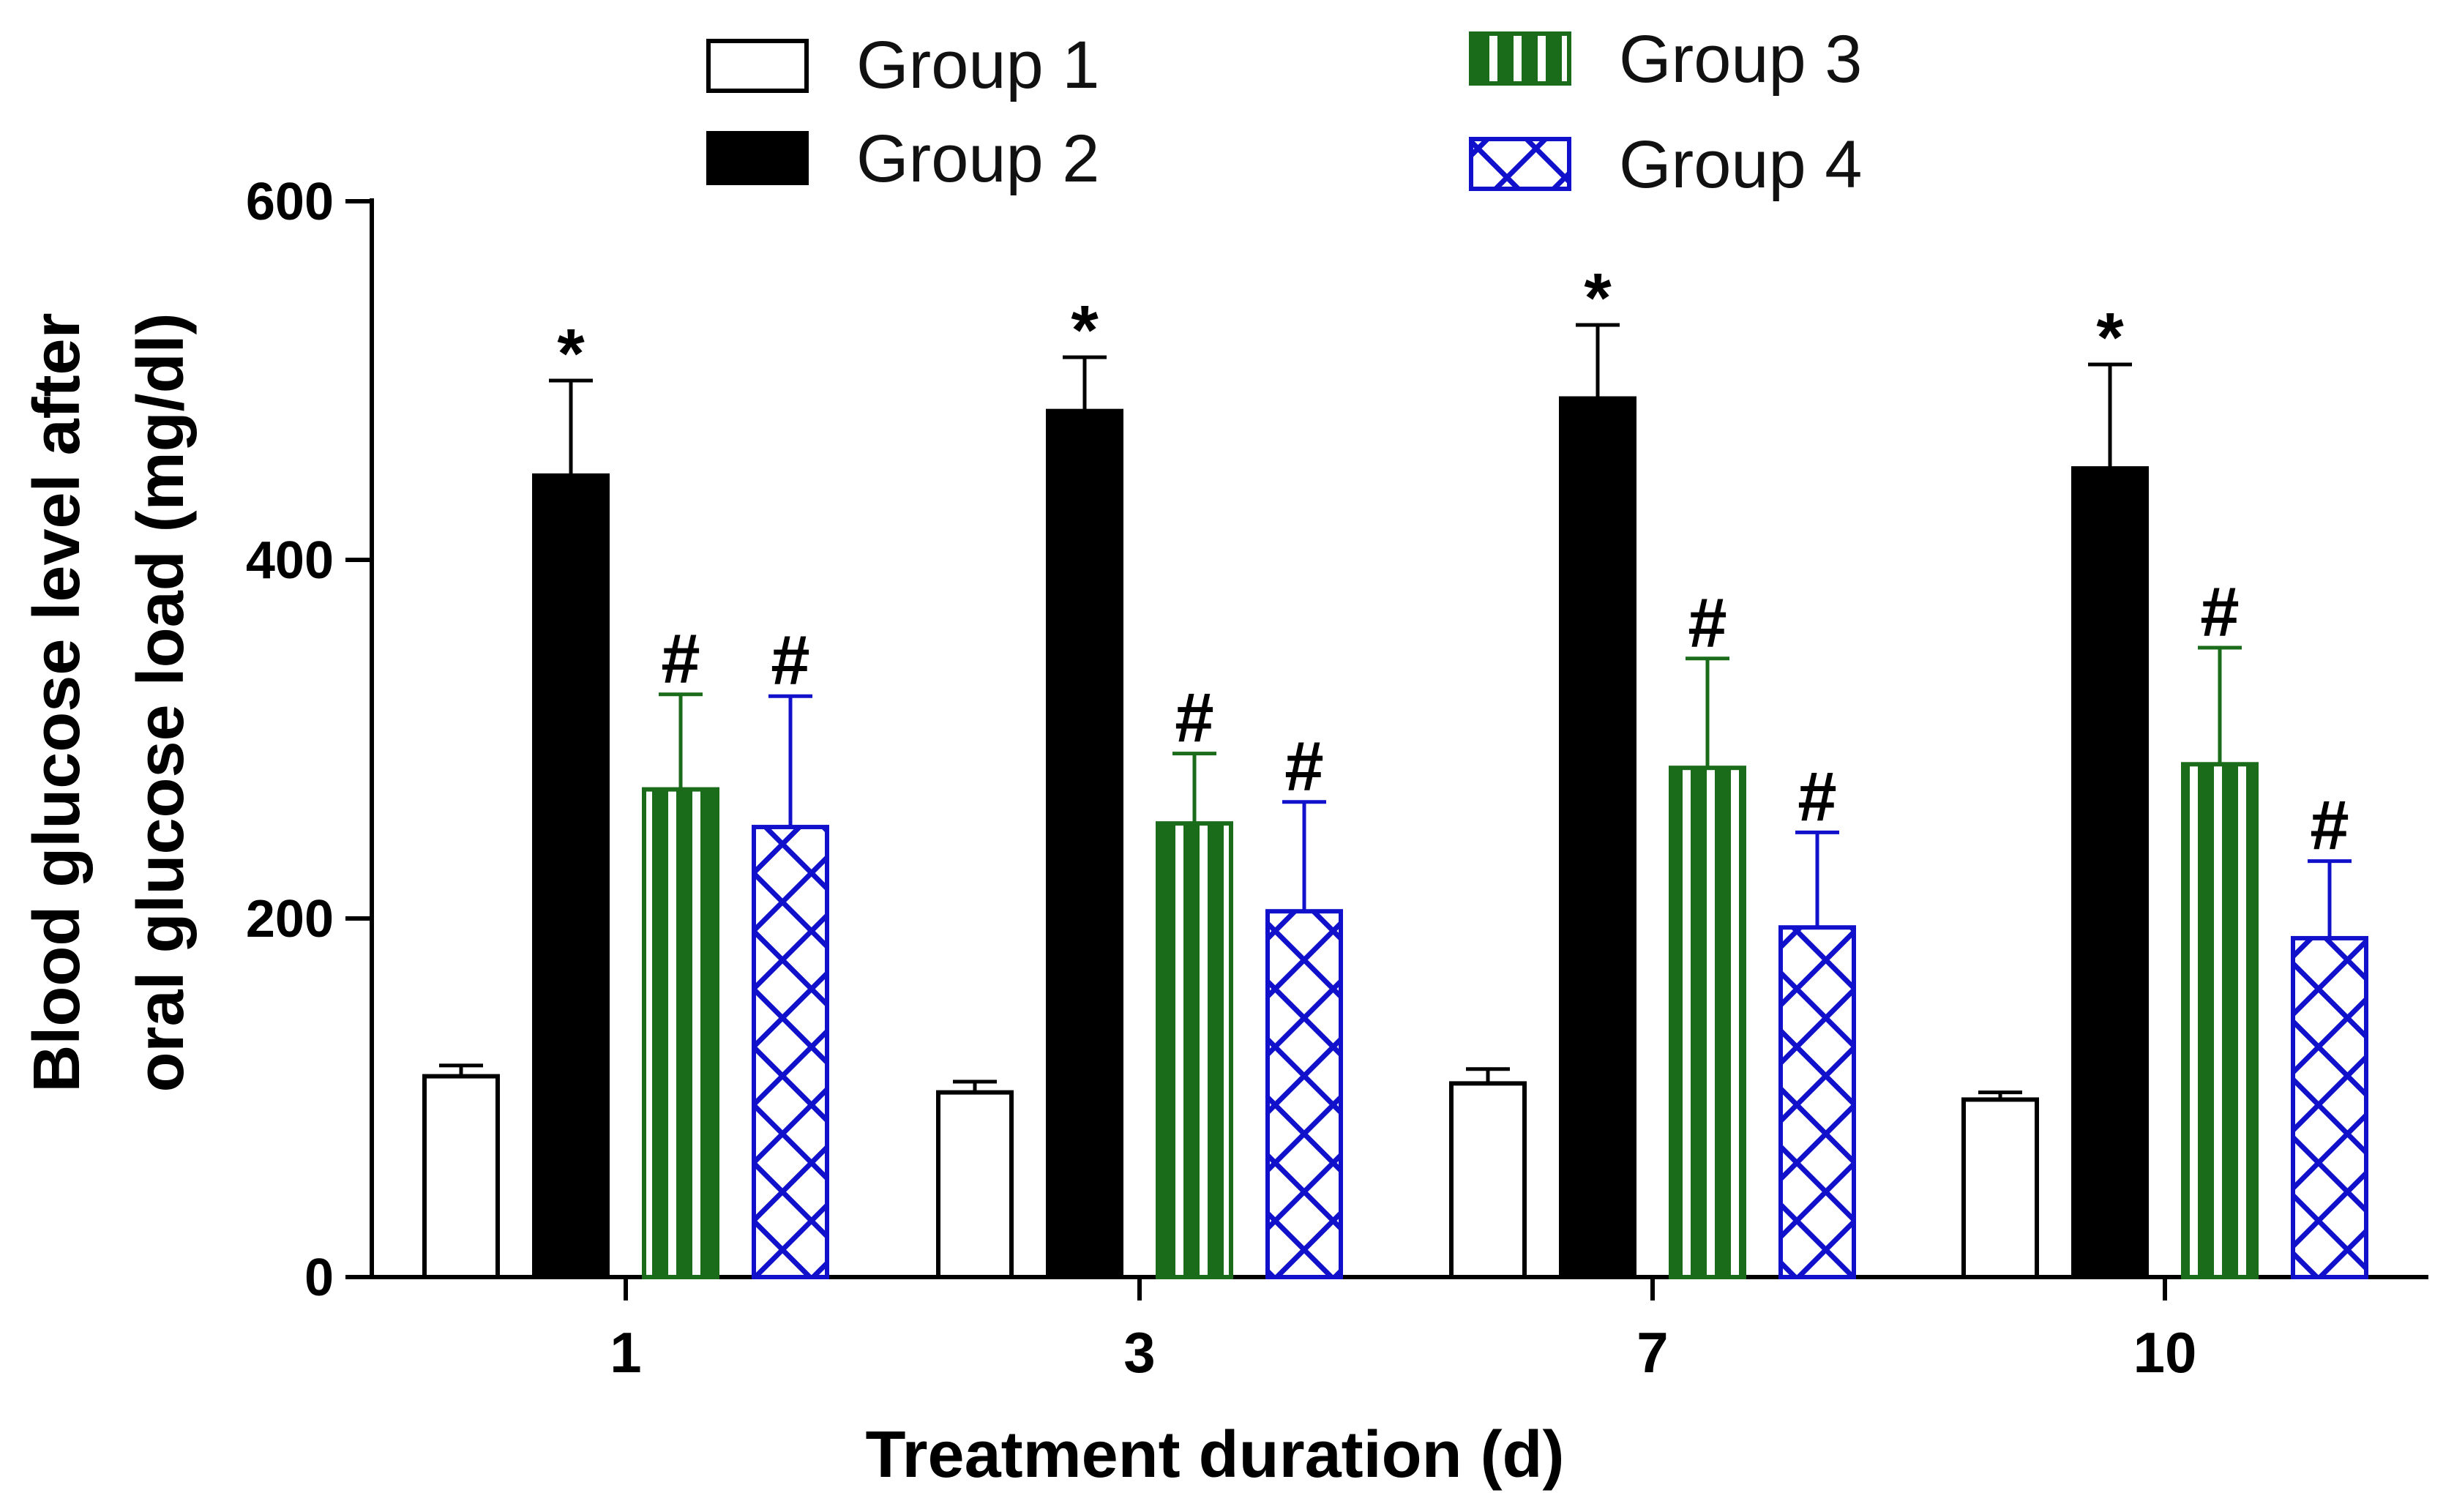 The height and width of the screenshot is (1512, 2454). Describe the element at coordinates (2110, 338) in the screenshot. I see `bar-group-2-day-10-significance: *` at that location.